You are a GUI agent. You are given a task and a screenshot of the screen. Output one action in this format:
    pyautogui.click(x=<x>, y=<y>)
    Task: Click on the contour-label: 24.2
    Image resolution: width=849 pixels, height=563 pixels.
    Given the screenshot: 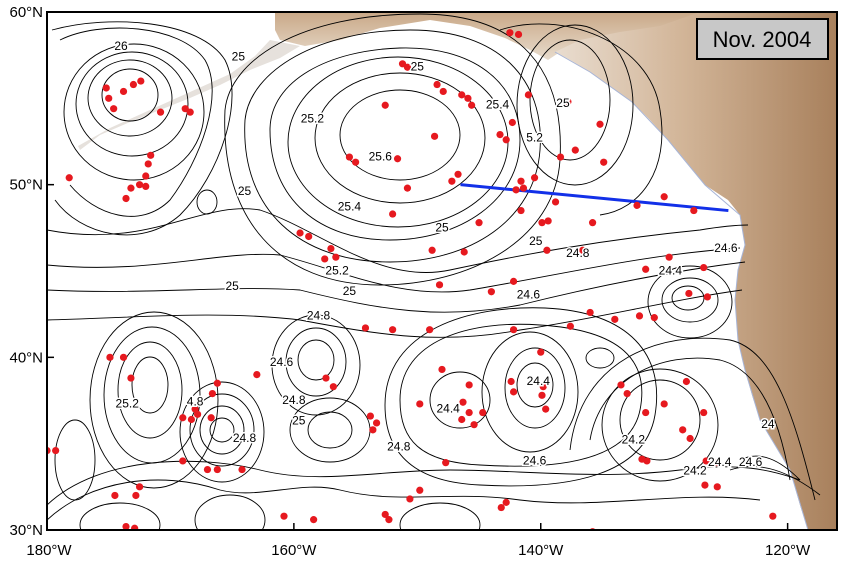 What is the action you would take?
    pyautogui.click(x=634, y=440)
    